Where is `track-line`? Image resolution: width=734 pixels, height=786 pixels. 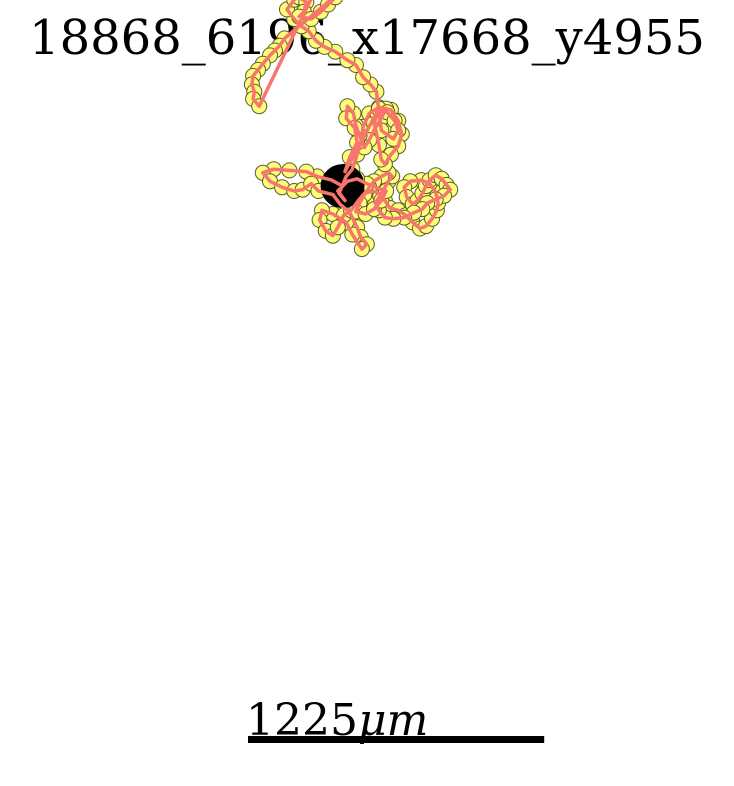
track-line is located at coordinates (351, 125).